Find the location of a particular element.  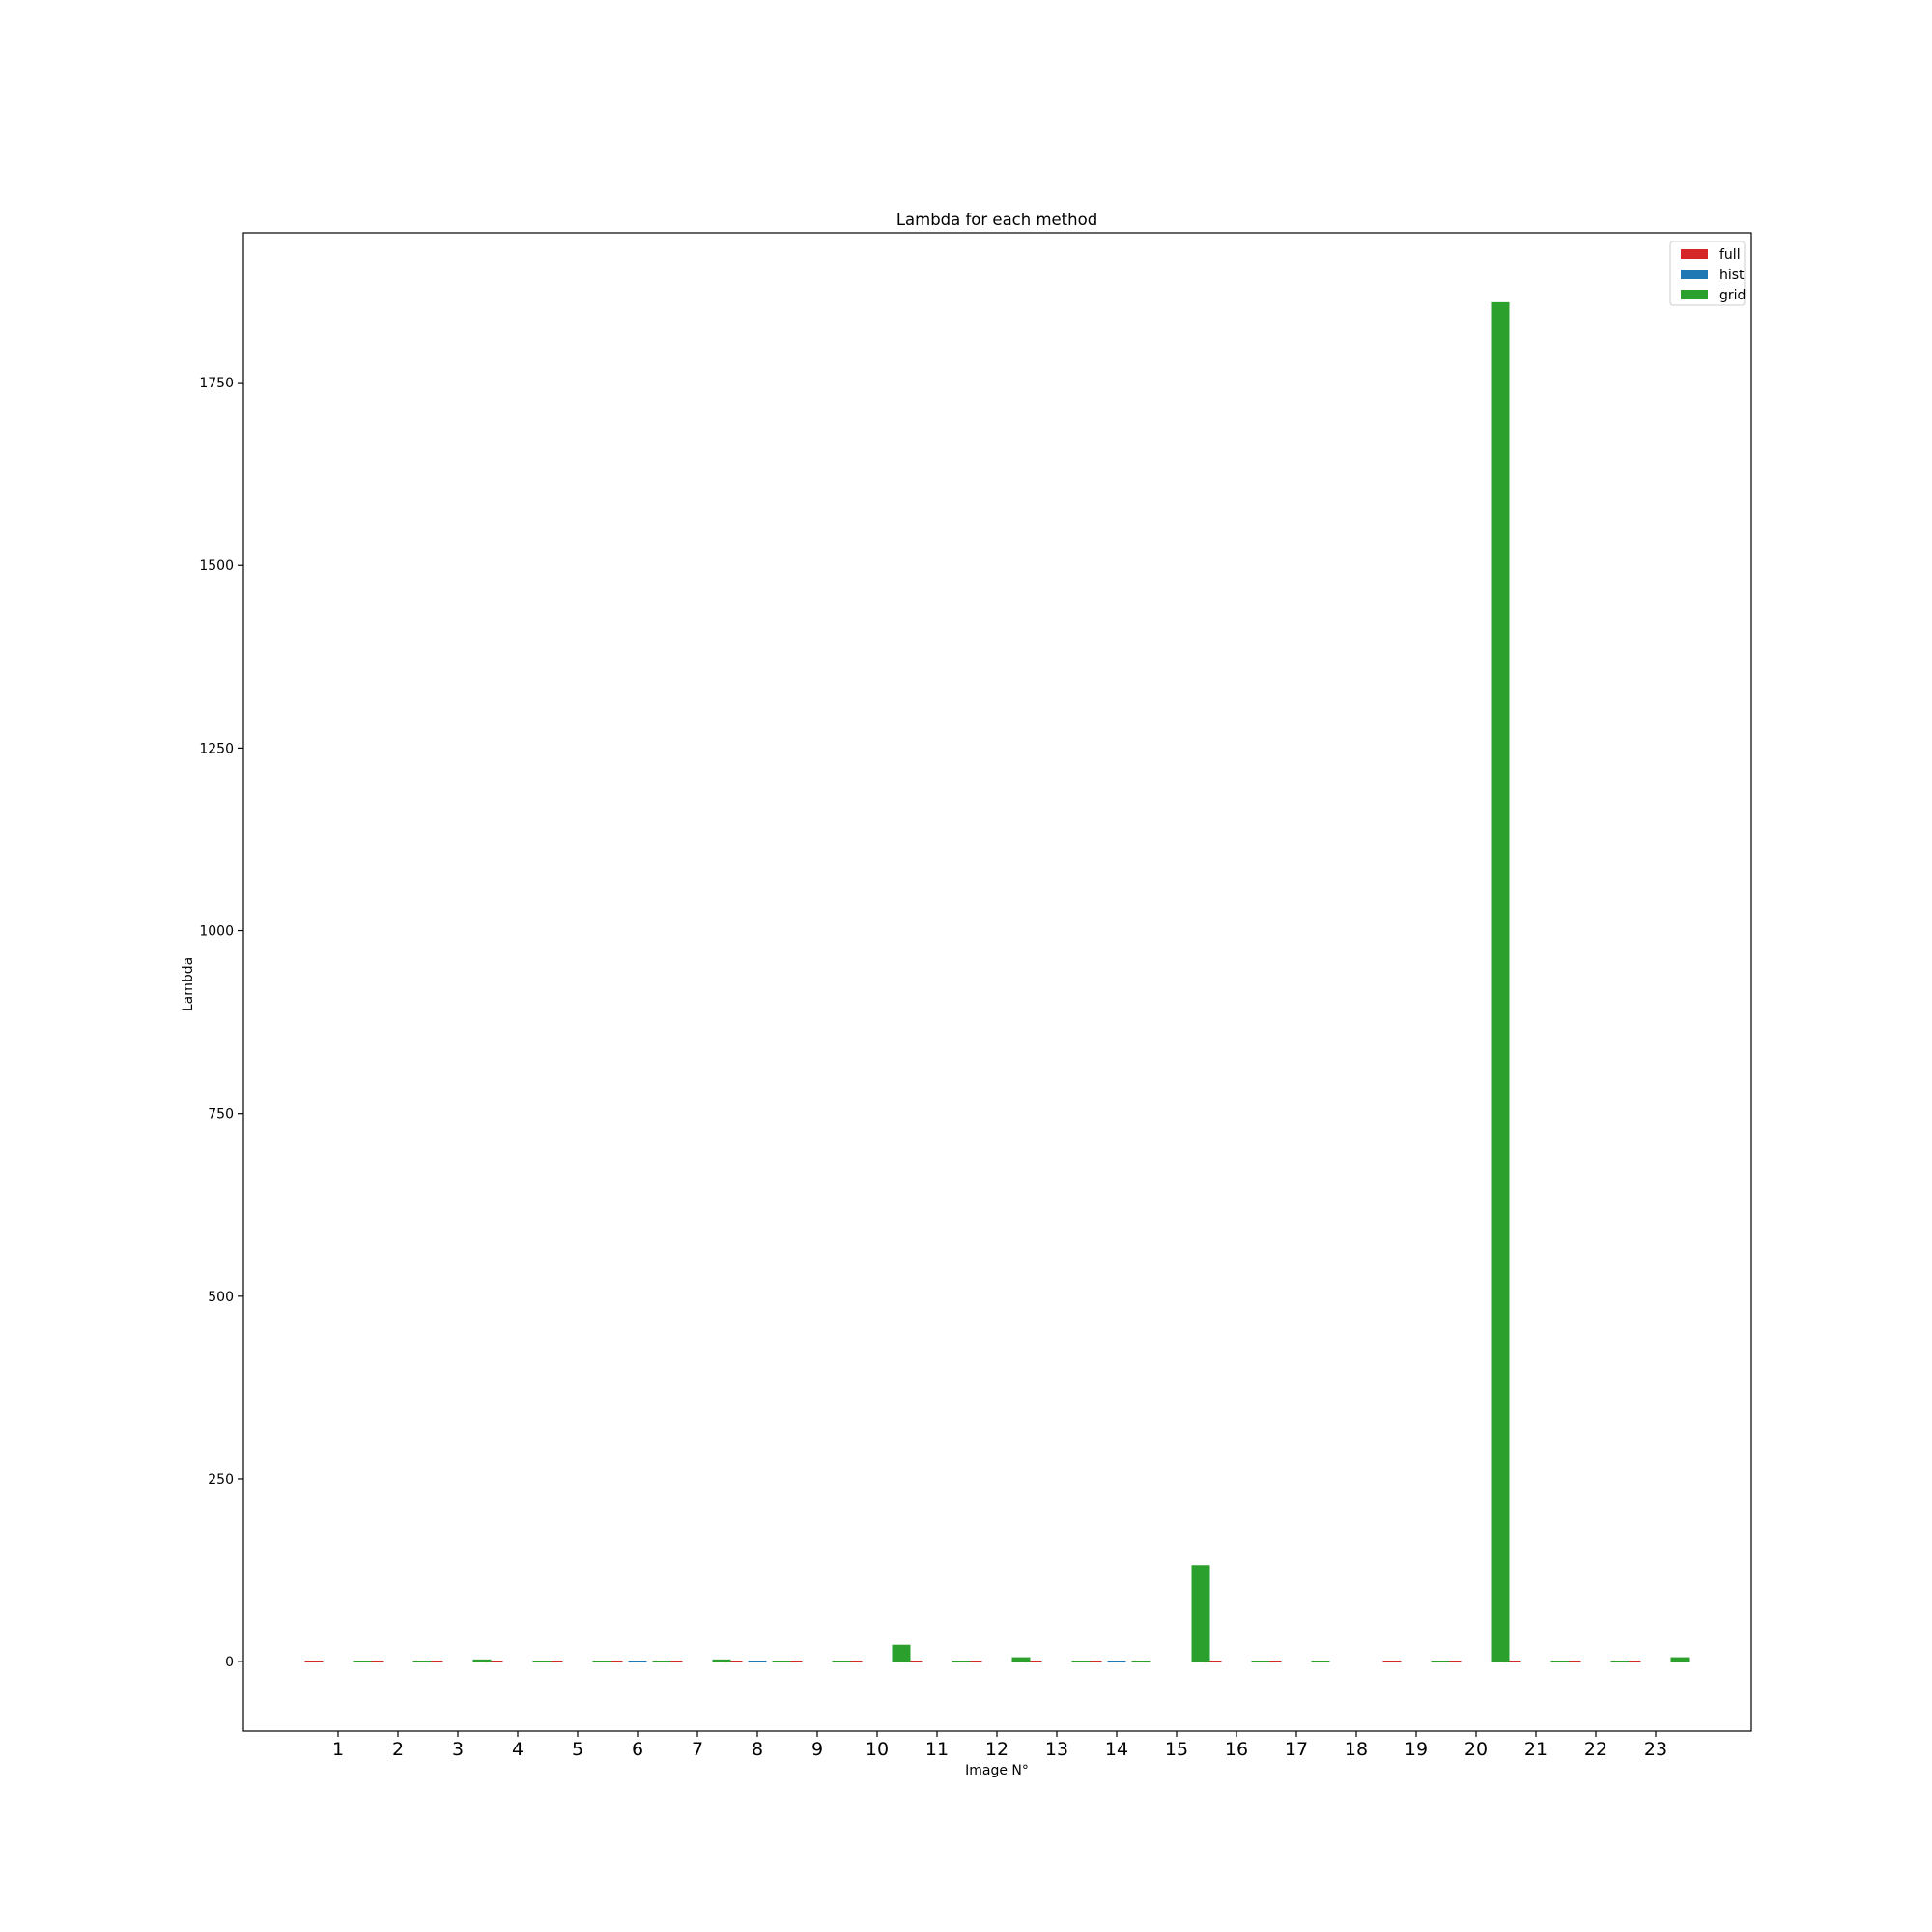

legend-label-grid: grid is located at coordinates (1732, 295).